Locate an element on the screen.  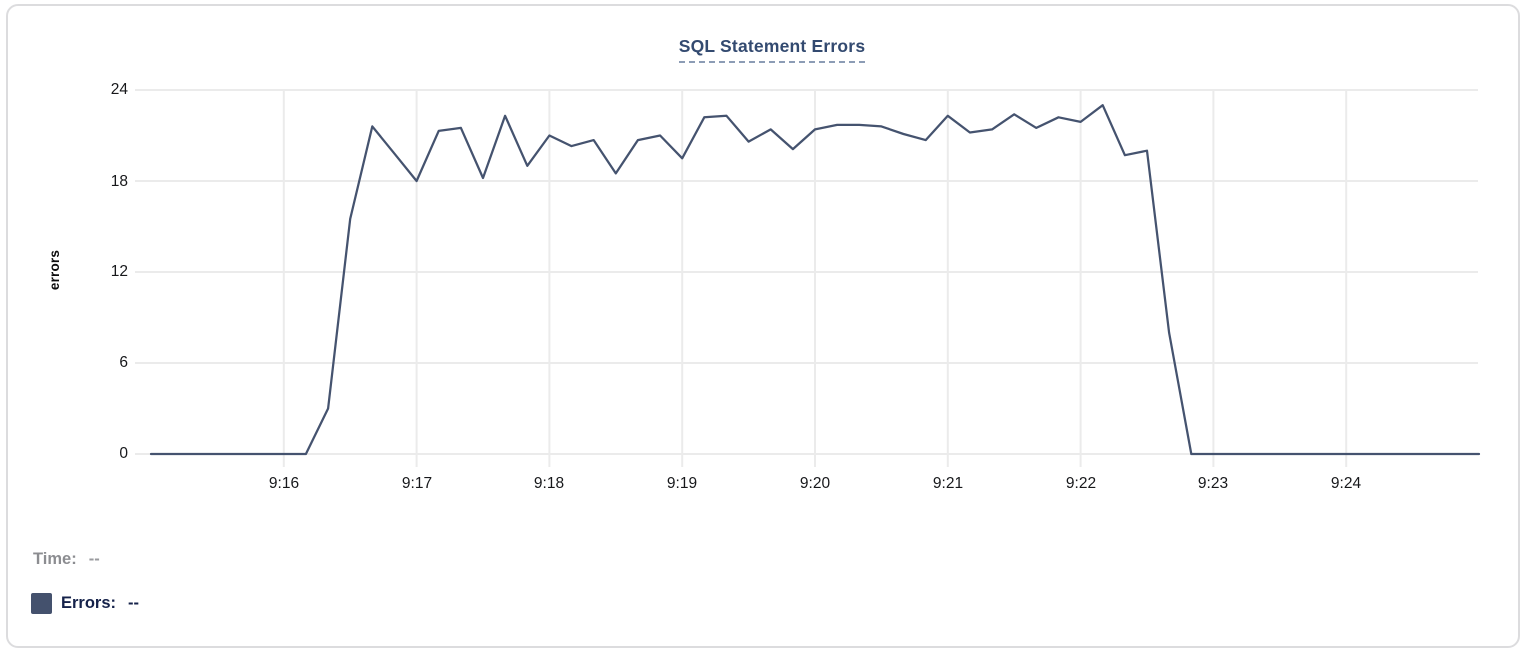
y-tick-18: 18 is located at coordinates (119, 181).